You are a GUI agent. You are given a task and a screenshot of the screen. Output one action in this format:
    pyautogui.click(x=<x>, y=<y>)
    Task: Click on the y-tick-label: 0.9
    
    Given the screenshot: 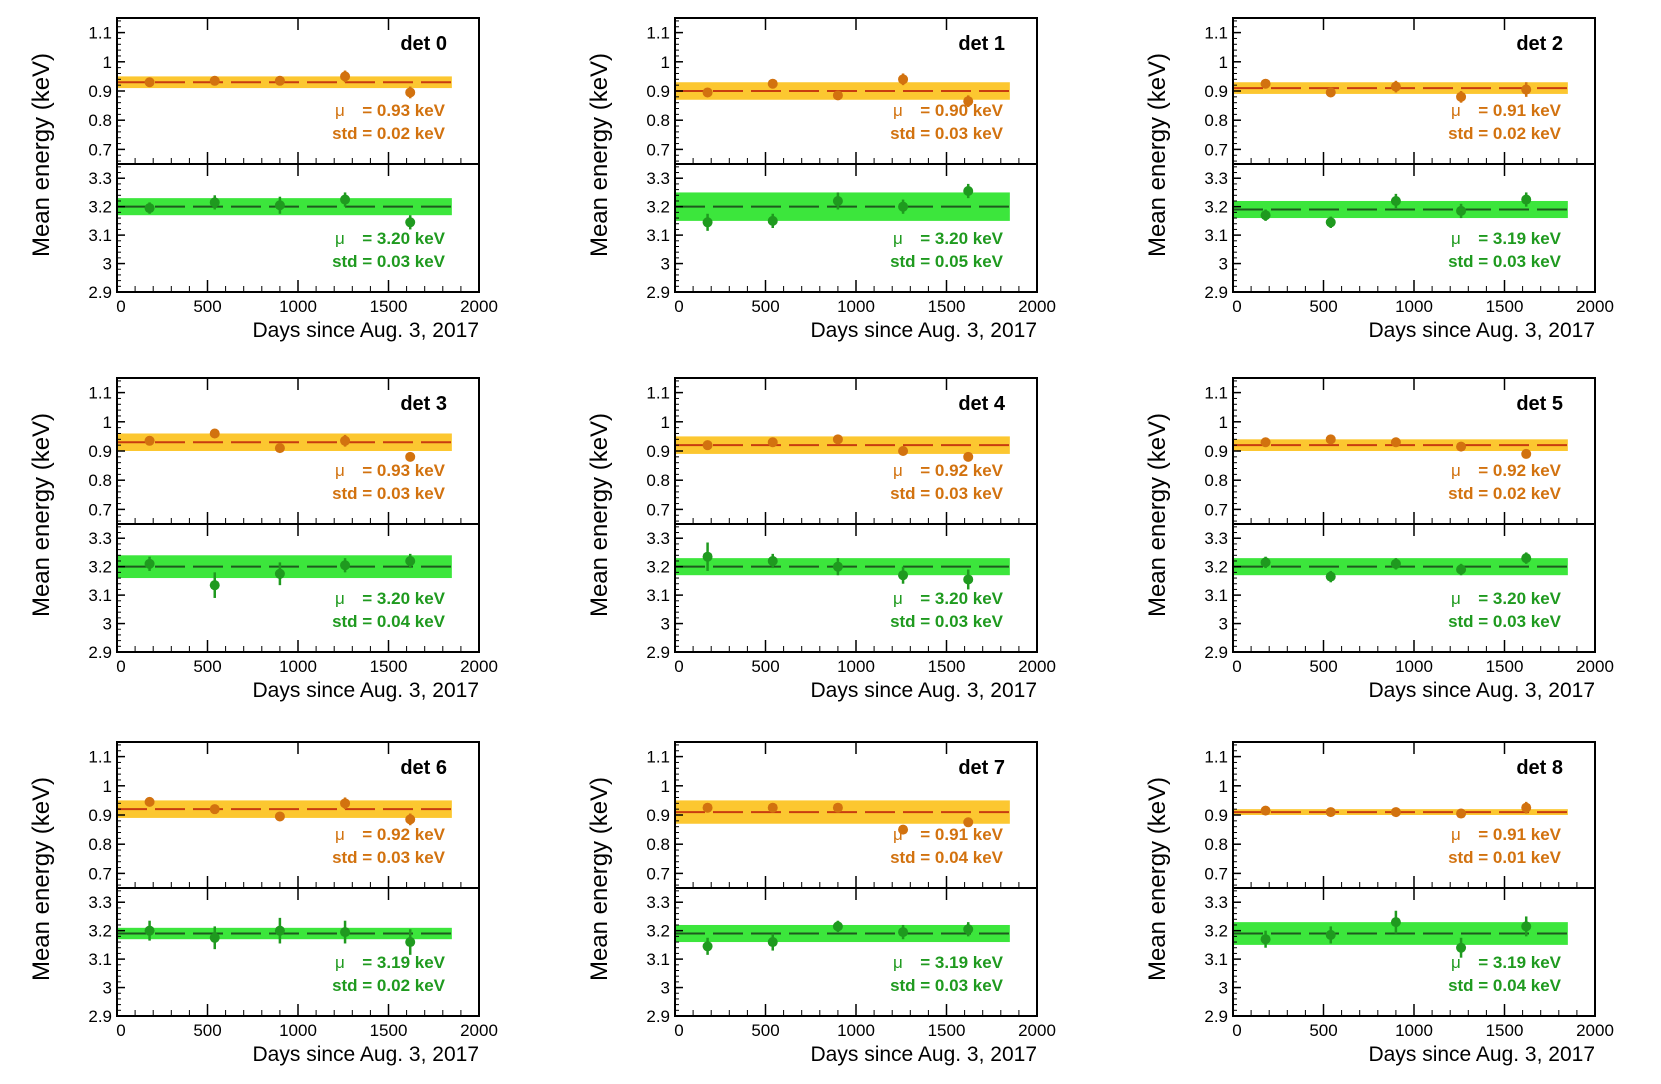 What is the action you would take?
    pyautogui.click(x=100, y=91)
    